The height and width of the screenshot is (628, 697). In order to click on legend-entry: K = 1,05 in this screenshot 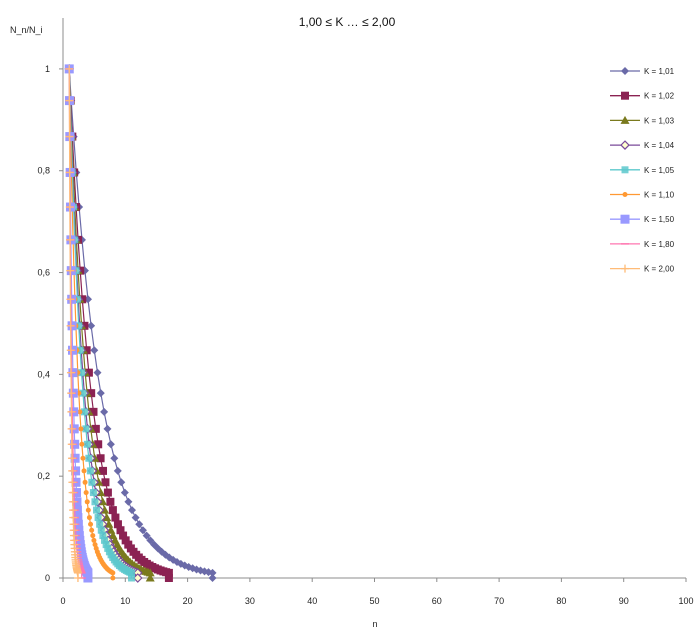, I will do `click(642, 170)`.